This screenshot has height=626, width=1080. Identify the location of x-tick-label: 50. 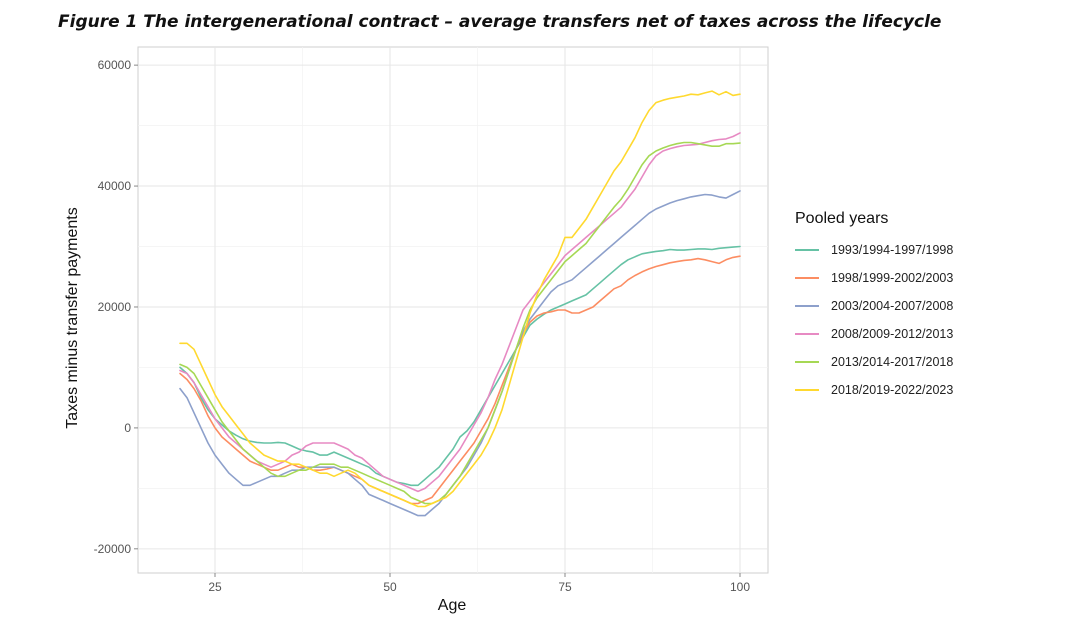
(390, 587).